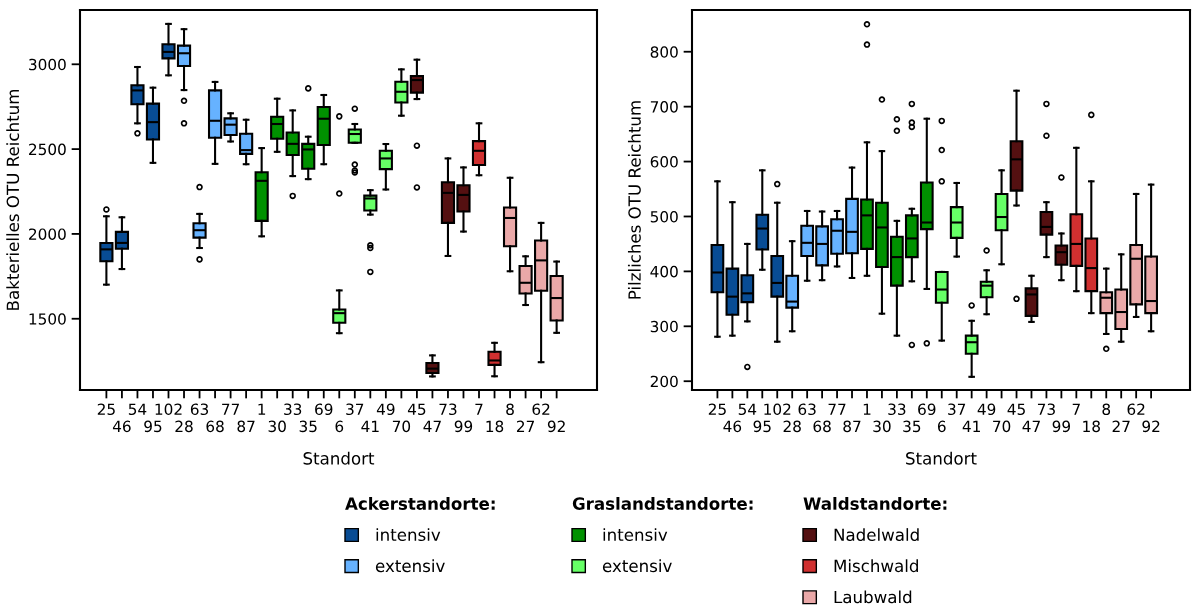 The width and height of the screenshot is (1197, 608). What do you see at coordinates (664, 326) in the screenshot?
I see `y-tick-label: 300` at bounding box center [664, 326].